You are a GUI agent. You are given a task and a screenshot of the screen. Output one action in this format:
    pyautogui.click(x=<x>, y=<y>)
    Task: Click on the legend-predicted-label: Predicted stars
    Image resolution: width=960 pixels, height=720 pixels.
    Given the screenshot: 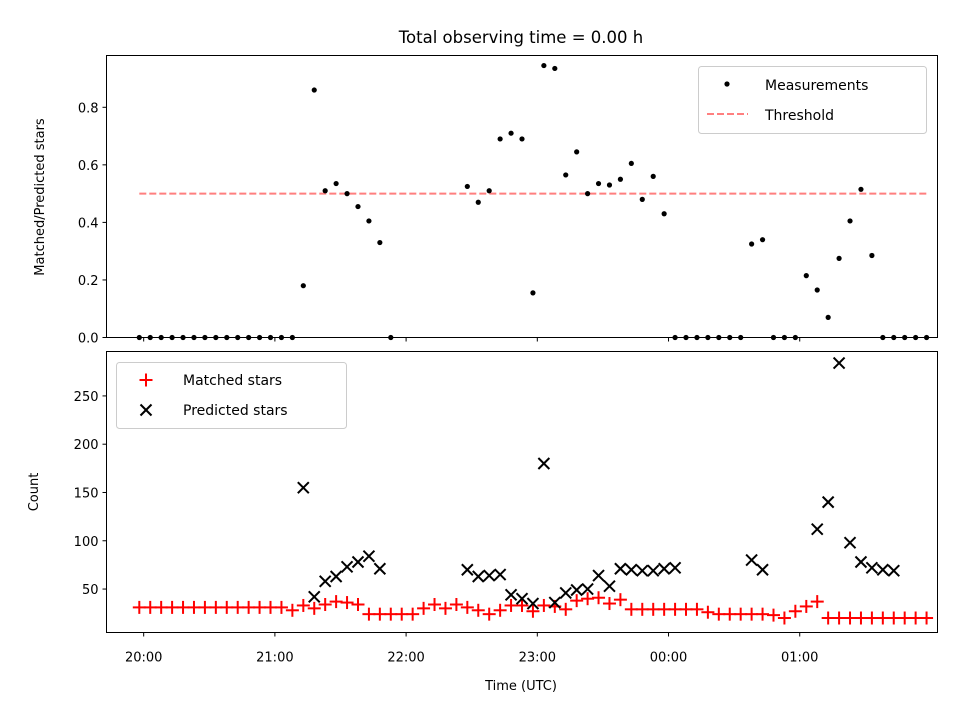 What is the action you would take?
    pyautogui.click(x=235, y=411)
    